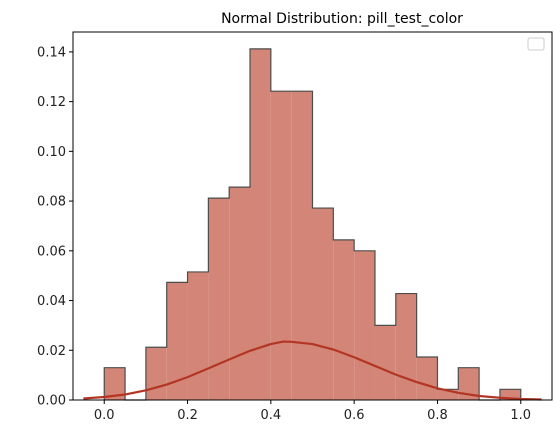 The height and width of the screenshot is (433, 556). I want to click on y-tick-label: 0.08, so click(51, 202).